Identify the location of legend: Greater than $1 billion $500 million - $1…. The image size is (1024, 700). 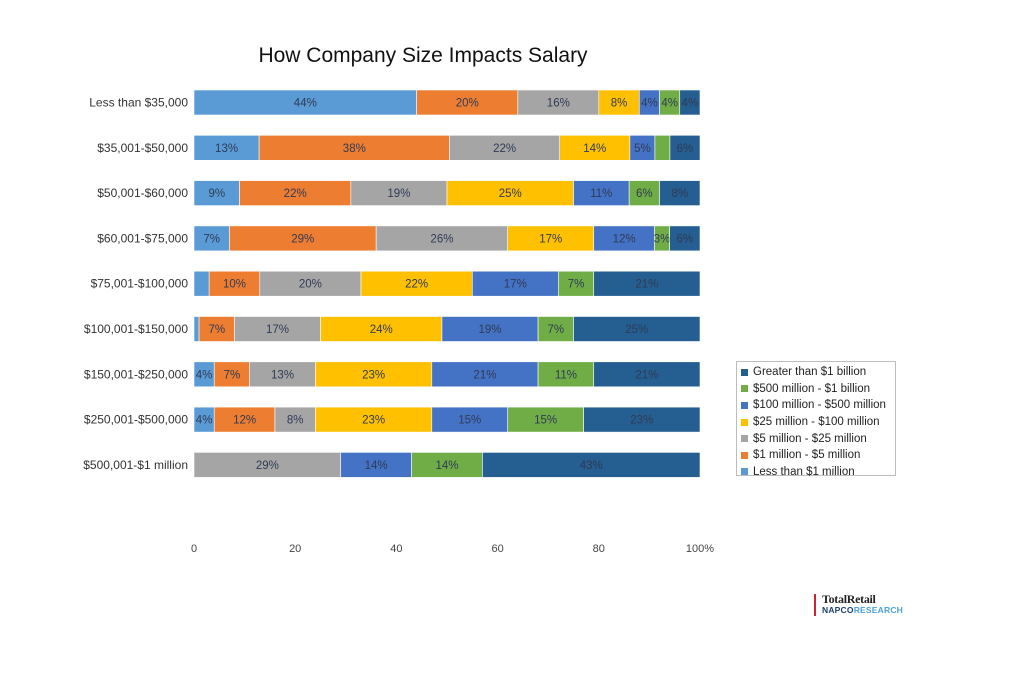
(816, 419).